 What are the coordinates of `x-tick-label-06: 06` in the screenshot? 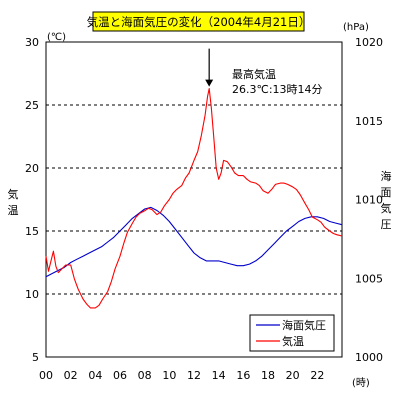 It's located at (120, 375).